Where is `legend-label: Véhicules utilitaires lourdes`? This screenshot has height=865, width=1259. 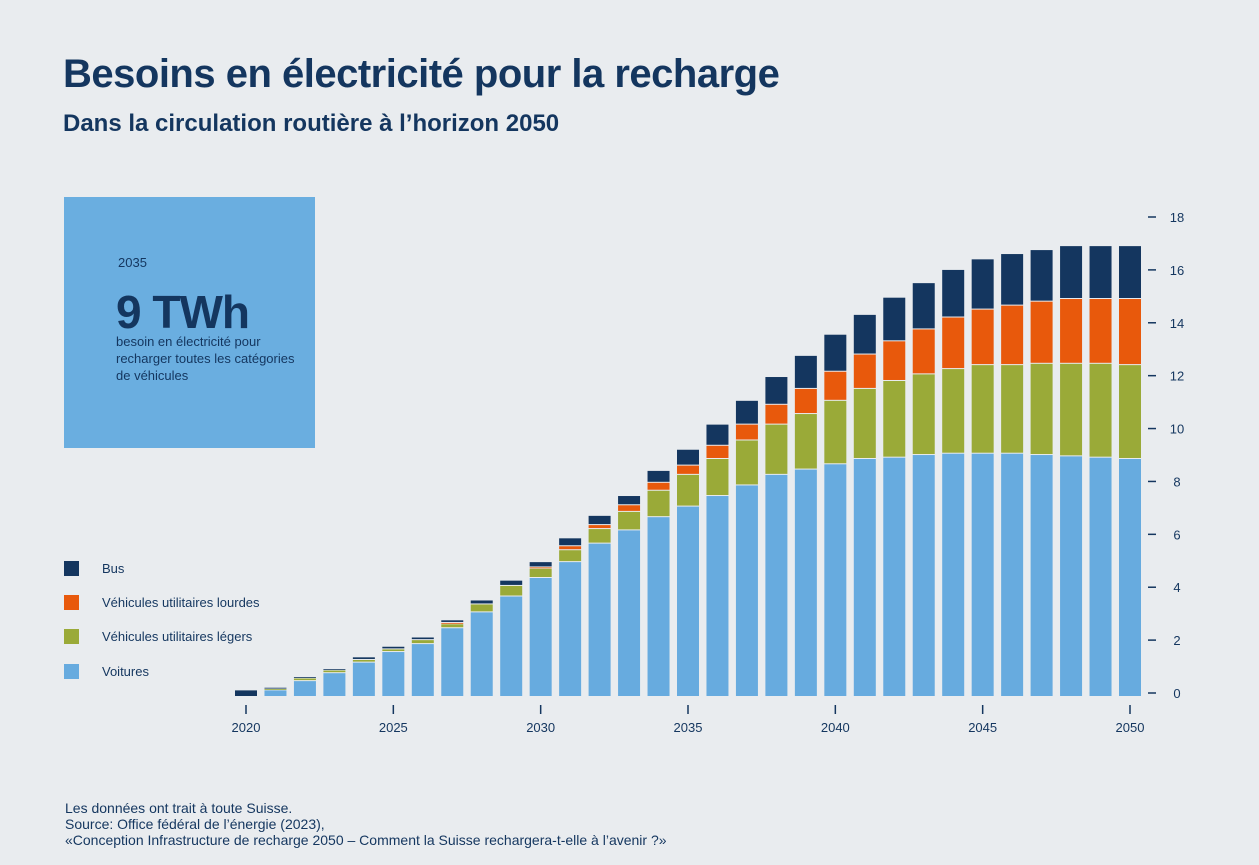
legend-label: Véhicules utilitaires lourdes is located at coordinates (181, 602).